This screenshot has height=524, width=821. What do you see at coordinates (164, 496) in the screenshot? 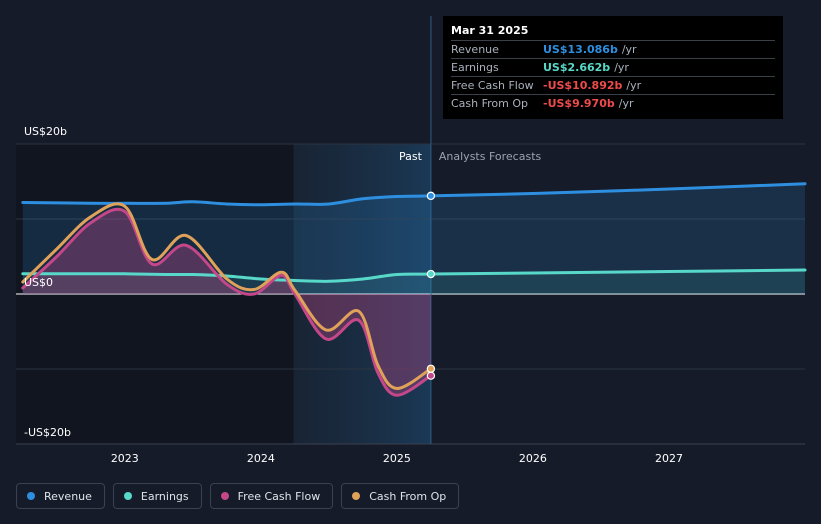
I see `legend-label: Earnings` at bounding box center [164, 496].